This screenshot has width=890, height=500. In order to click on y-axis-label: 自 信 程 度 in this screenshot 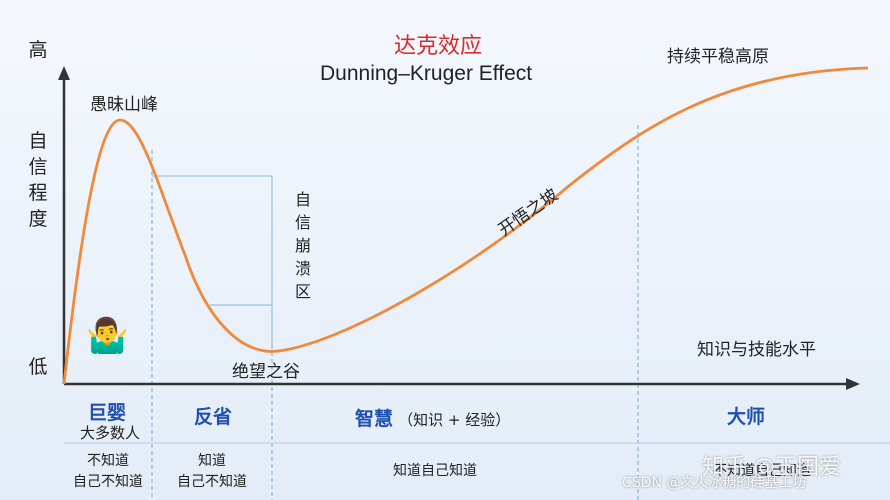, I will do `click(38, 180)`.